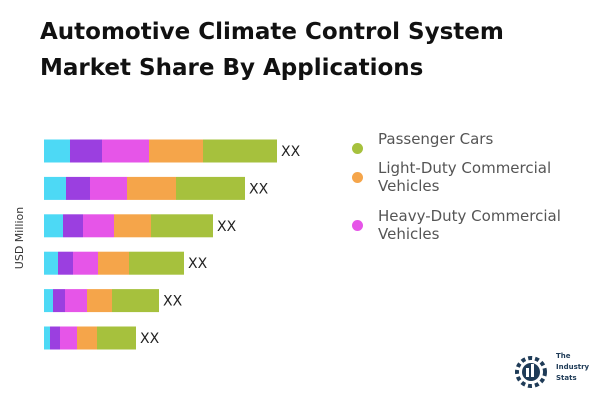 The image size is (600, 400). What do you see at coordinates (469, 225) in the screenshot?
I see `legend-label: Heavy-Duty Commercial Vehicles` at bounding box center [469, 225].